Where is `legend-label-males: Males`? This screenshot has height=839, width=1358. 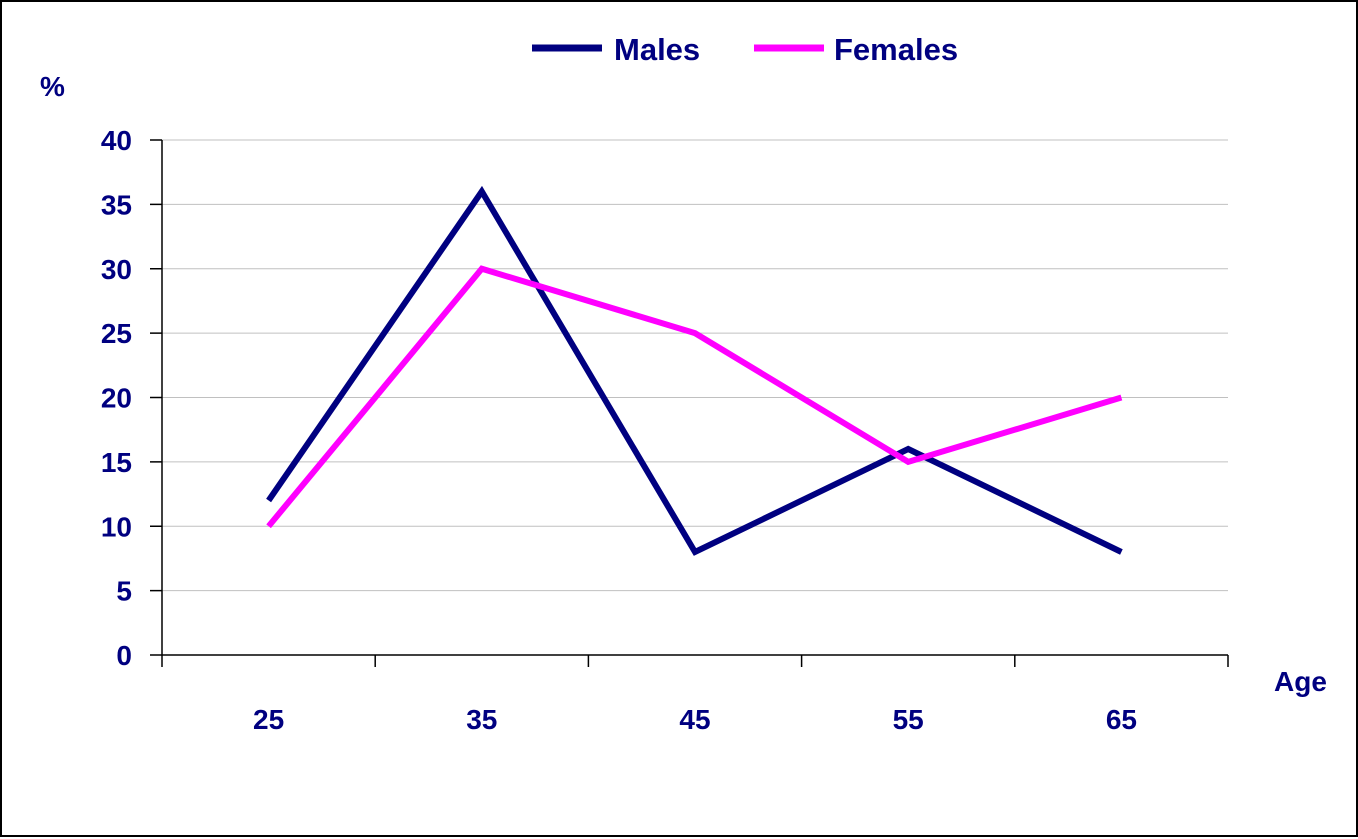 legend-label-males: Males is located at coordinates (657, 49).